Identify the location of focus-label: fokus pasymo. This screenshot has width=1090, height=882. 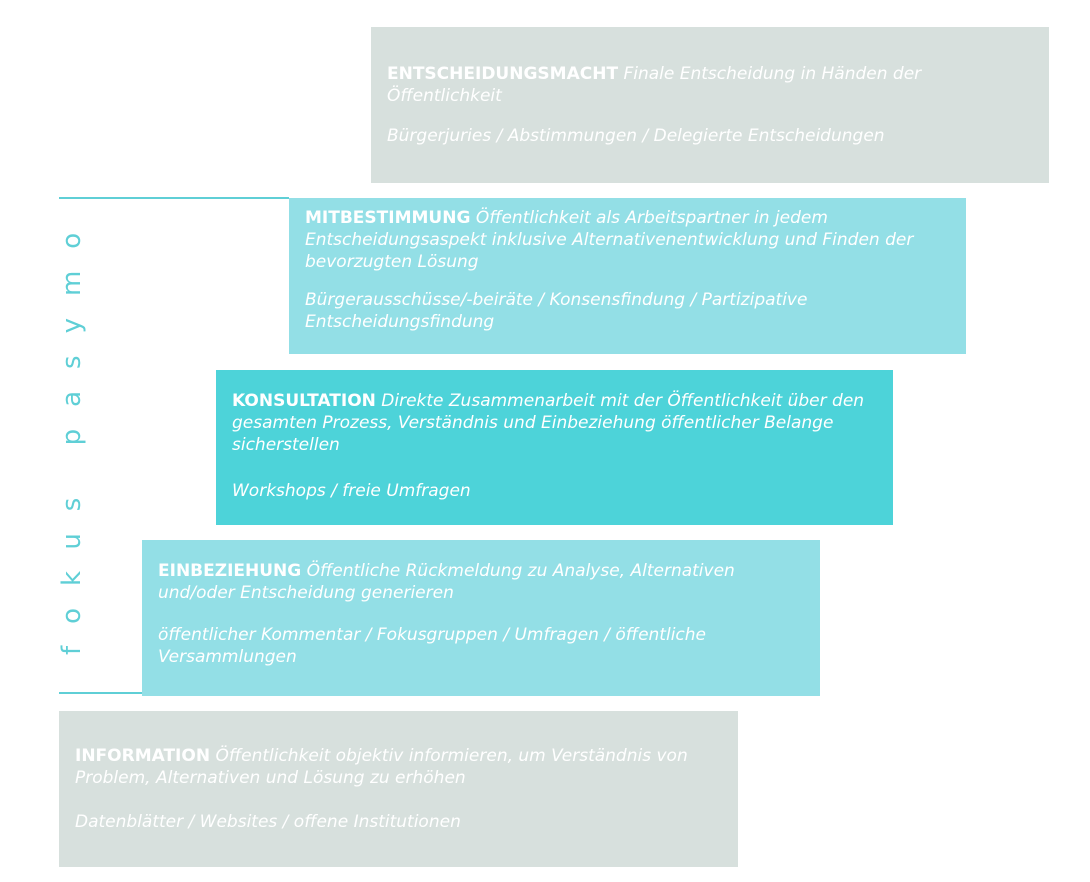
(72, 432).